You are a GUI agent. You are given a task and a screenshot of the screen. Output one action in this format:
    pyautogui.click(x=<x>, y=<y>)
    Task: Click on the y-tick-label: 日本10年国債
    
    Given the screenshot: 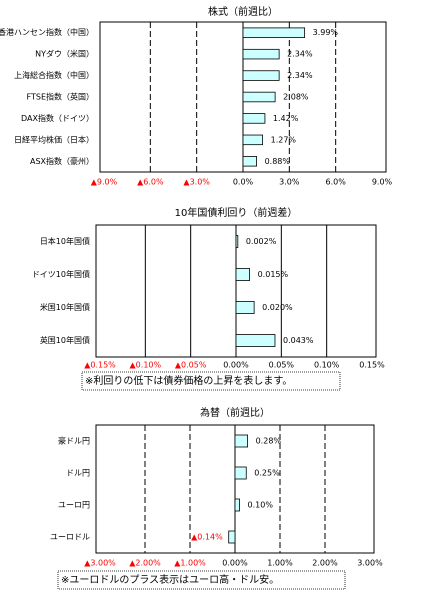 What is the action you would take?
    pyautogui.click(x=65, y=241)
    